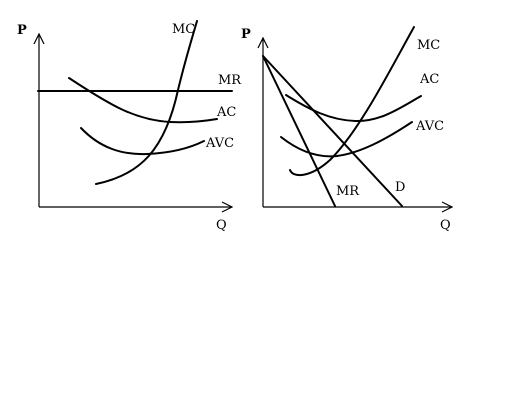  I want to click on right-mc-curve, so click(352, 101).